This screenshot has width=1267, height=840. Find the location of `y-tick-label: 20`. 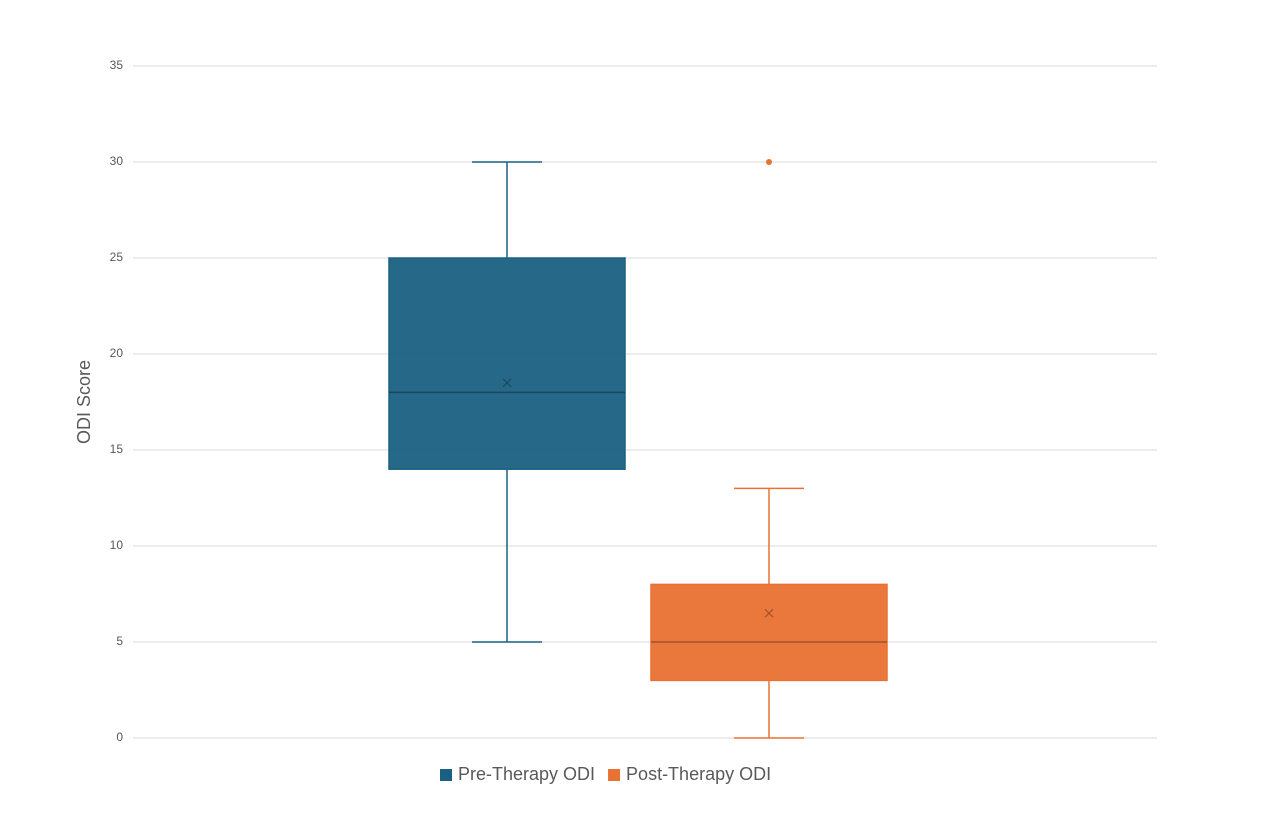

y-tick-label: 20 is located at coordinates (117, 353).